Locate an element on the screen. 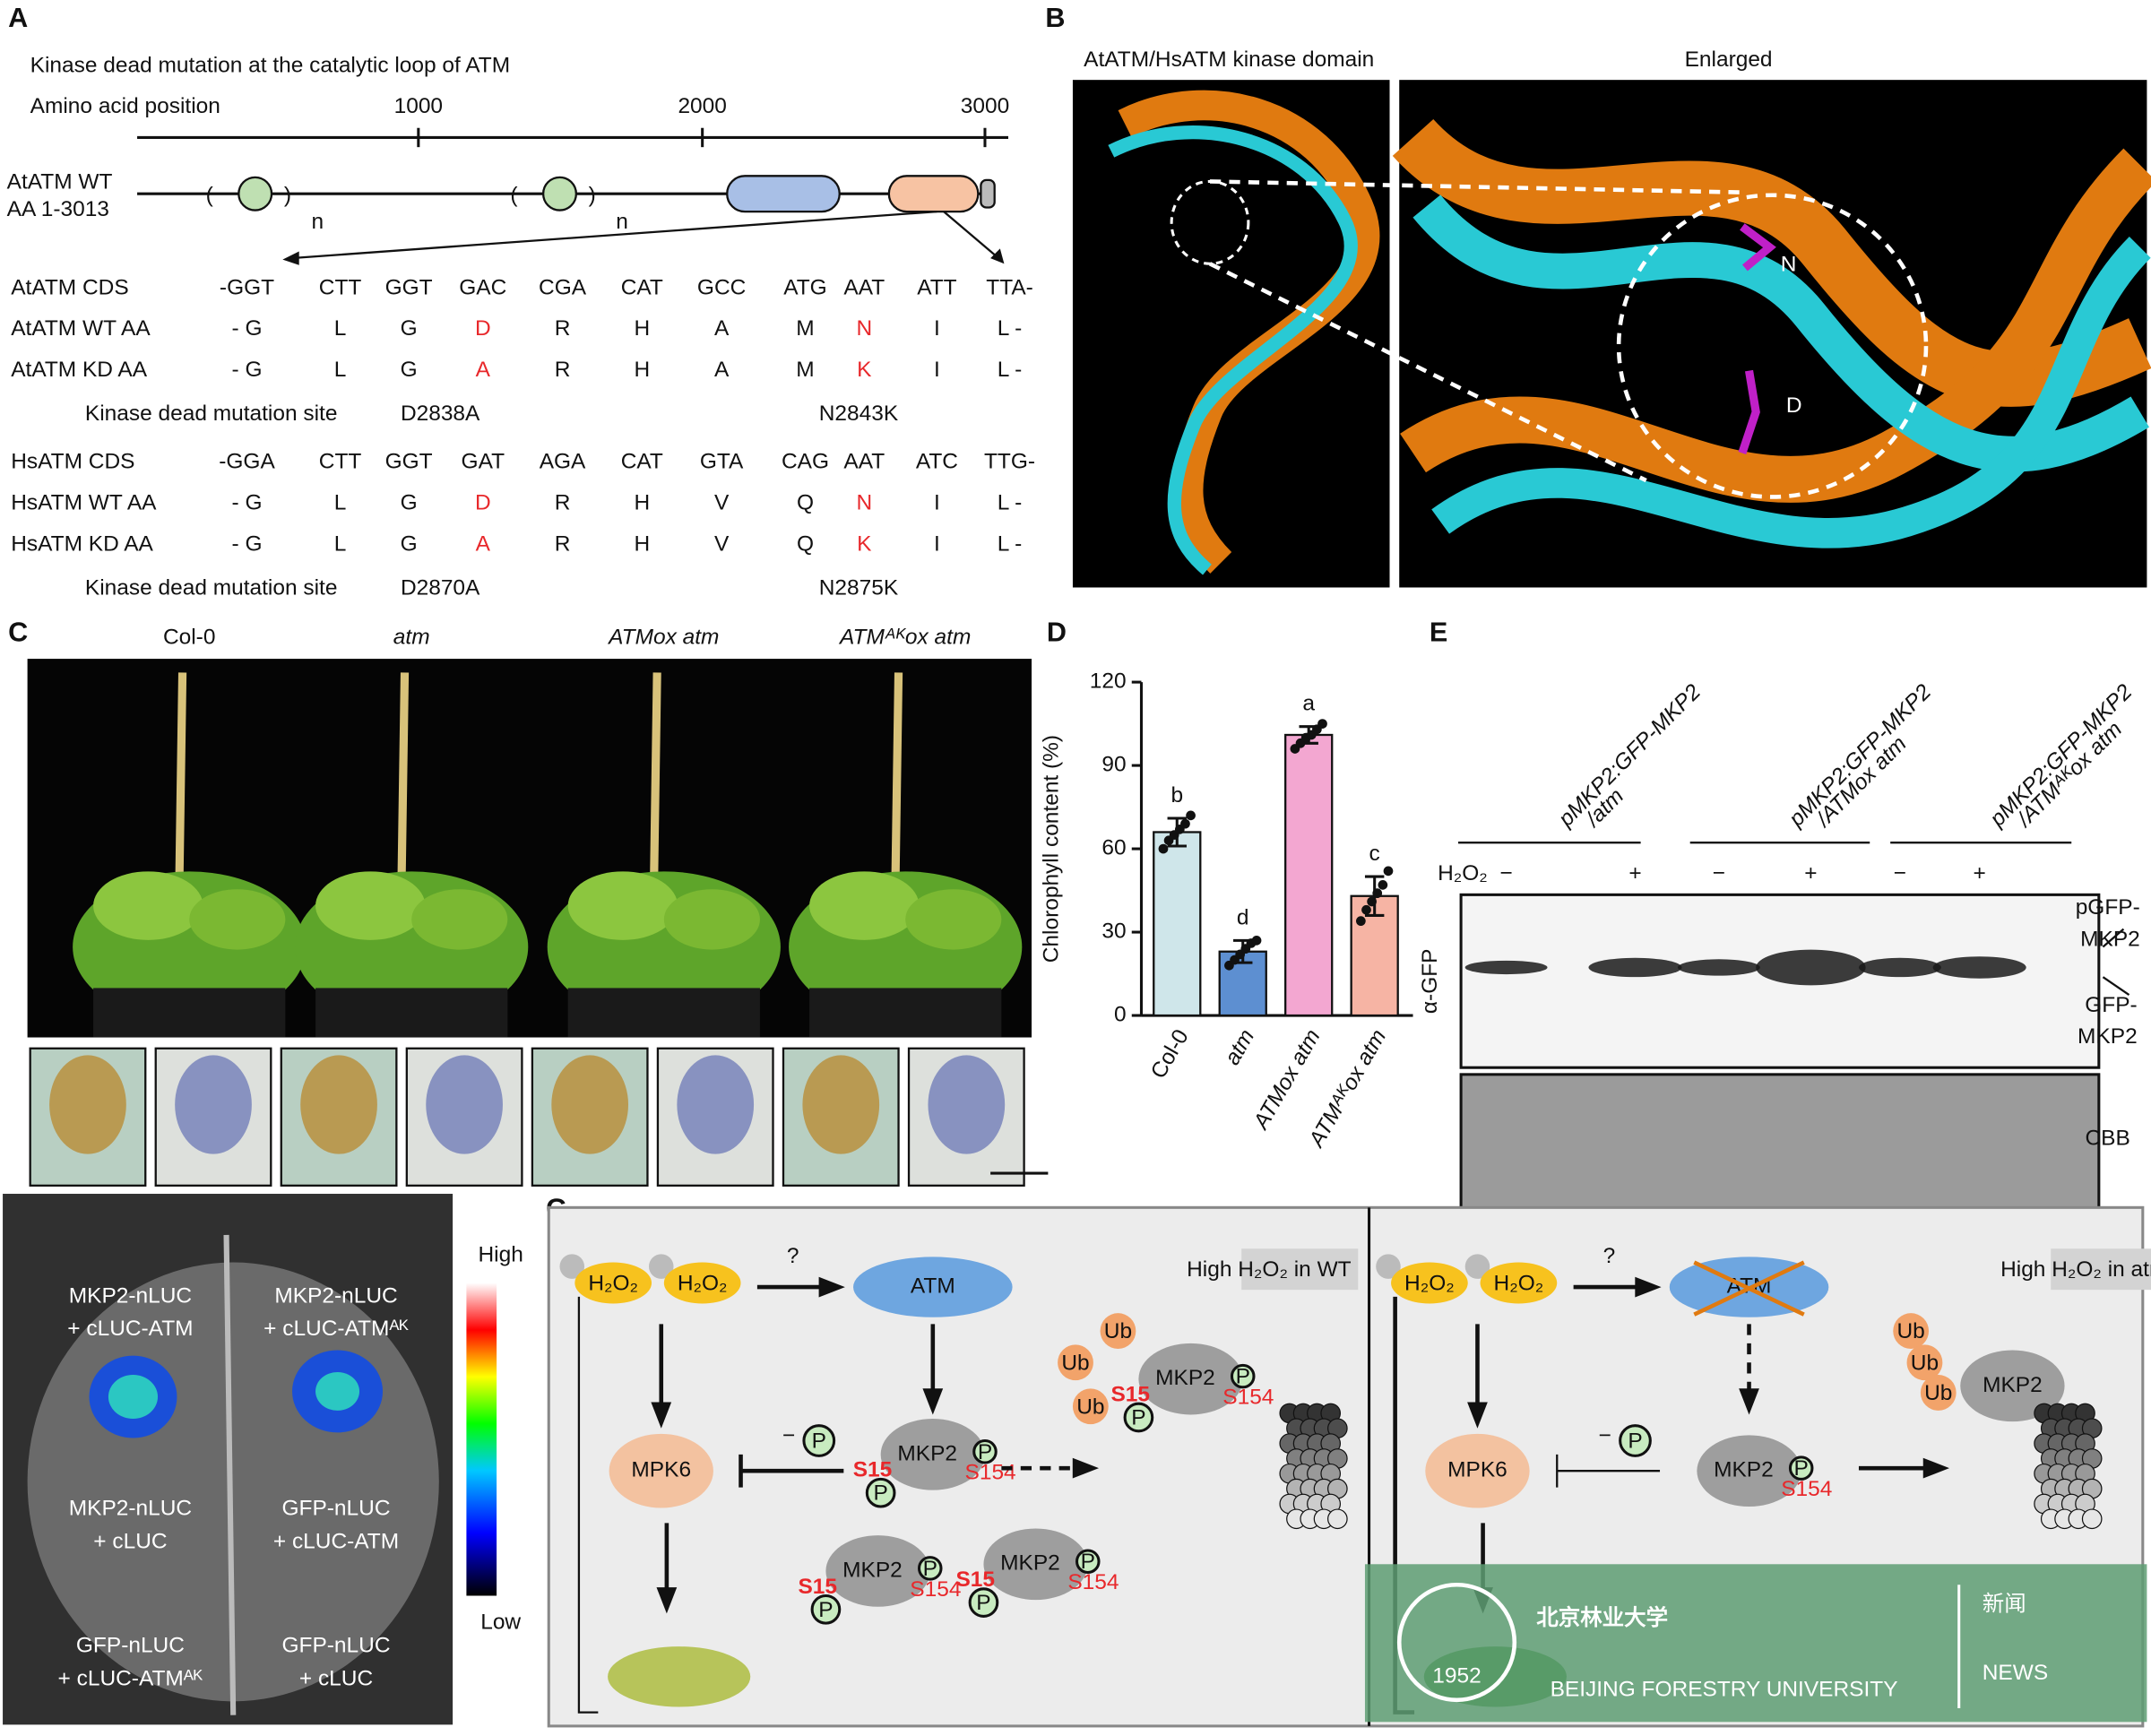 The width and height of the screenshot is (2151, 1736). significance-label: d is located at coordinates (1243, 917).